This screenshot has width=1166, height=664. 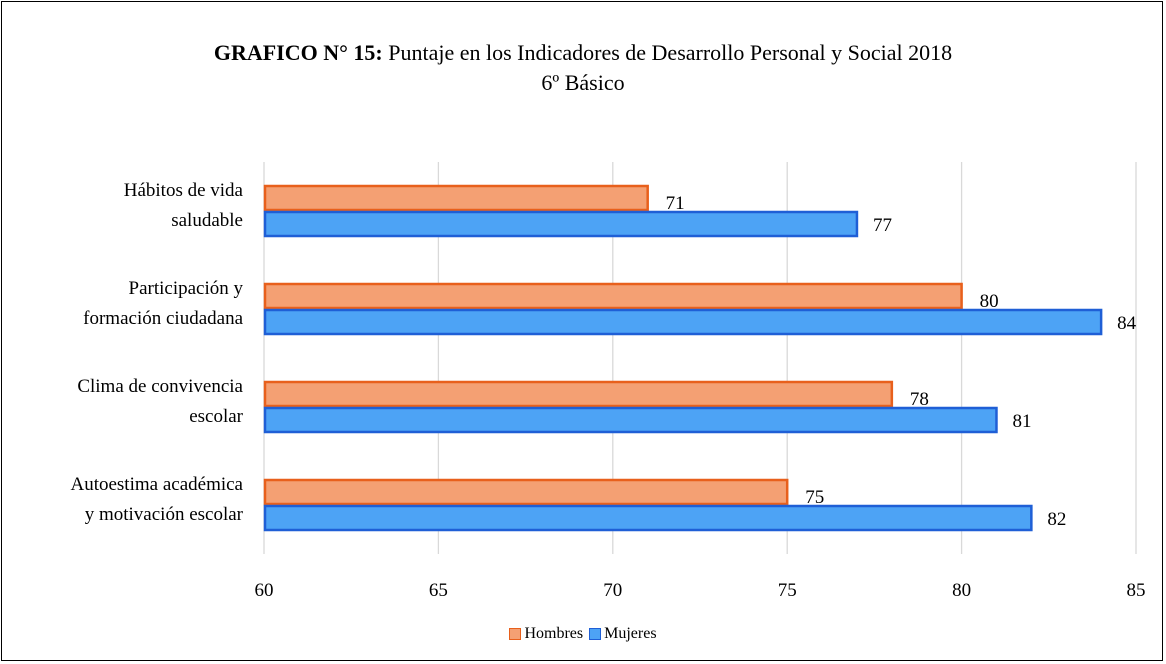 What do you see at coordinates (630, 633) in the screenshot?
I see `legend-label: Mujeres` at bounding box center [630, 633].